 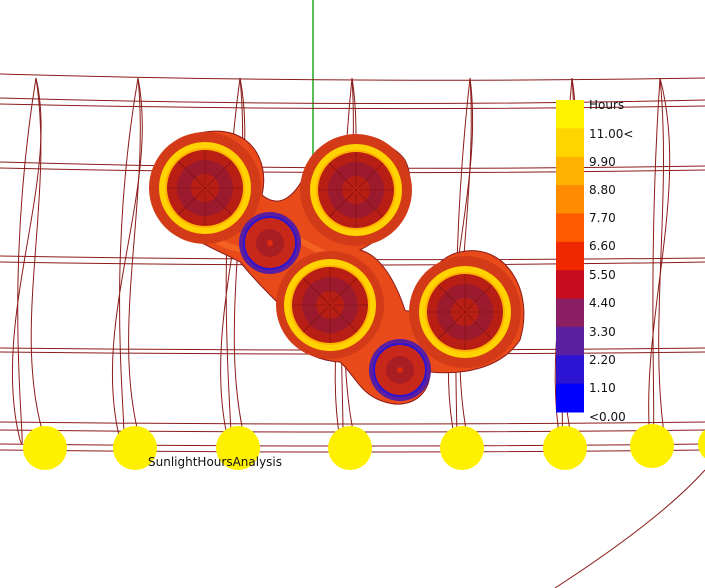 What do you see at coordinates (602, 162) in the screenshot?
I see `legend-label: 9.90` at bounding box center [602, 162].